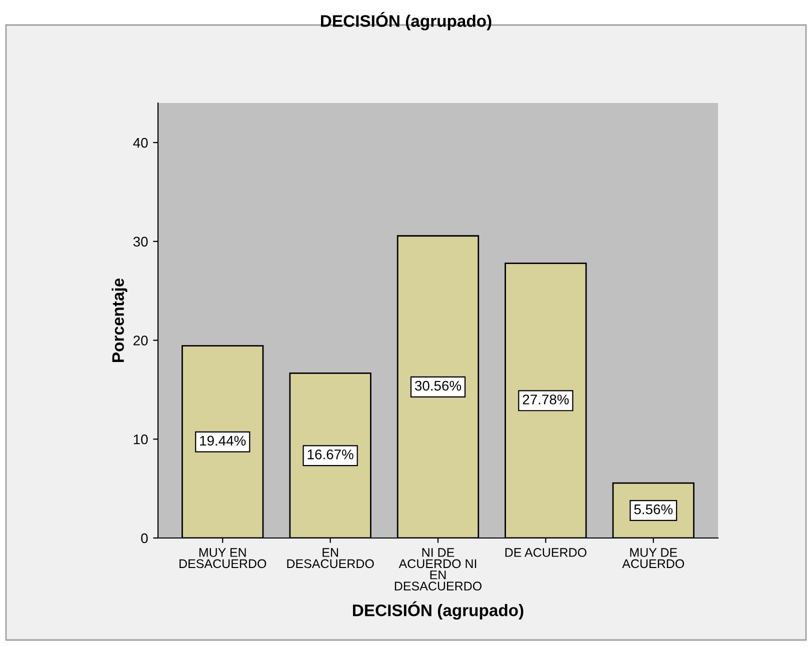 The height and width of the screenshot is (648, 812). Describe the element at coordinates (141, 439) in the screenshot. I see `y-tick-label: 10` at that location.